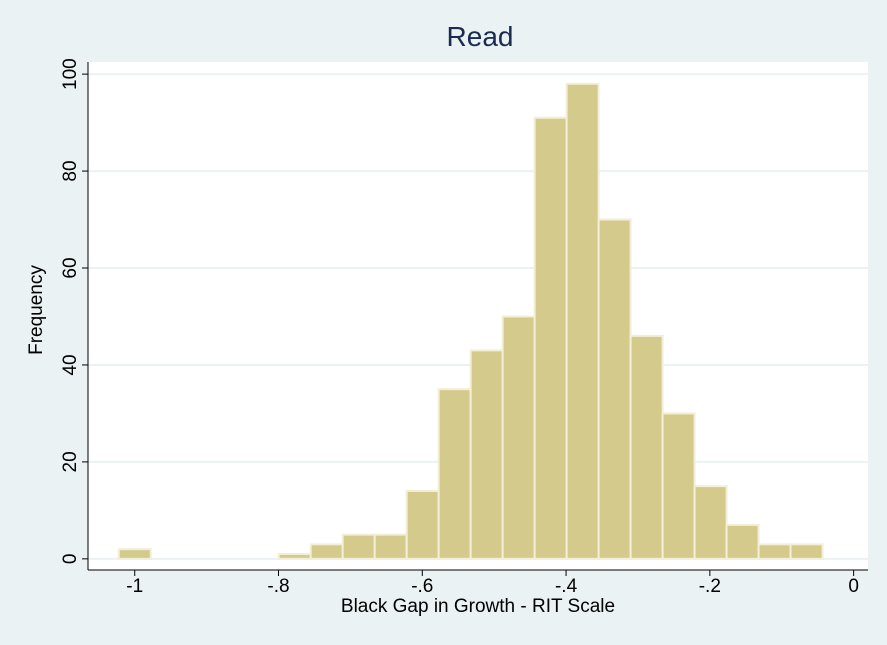 The height and width of the screenshot is (645, 887). What do you see at coordinates (70, 170) in the screenshot?
I see `y-tick-label: 80` at bounding box center [70, 170].